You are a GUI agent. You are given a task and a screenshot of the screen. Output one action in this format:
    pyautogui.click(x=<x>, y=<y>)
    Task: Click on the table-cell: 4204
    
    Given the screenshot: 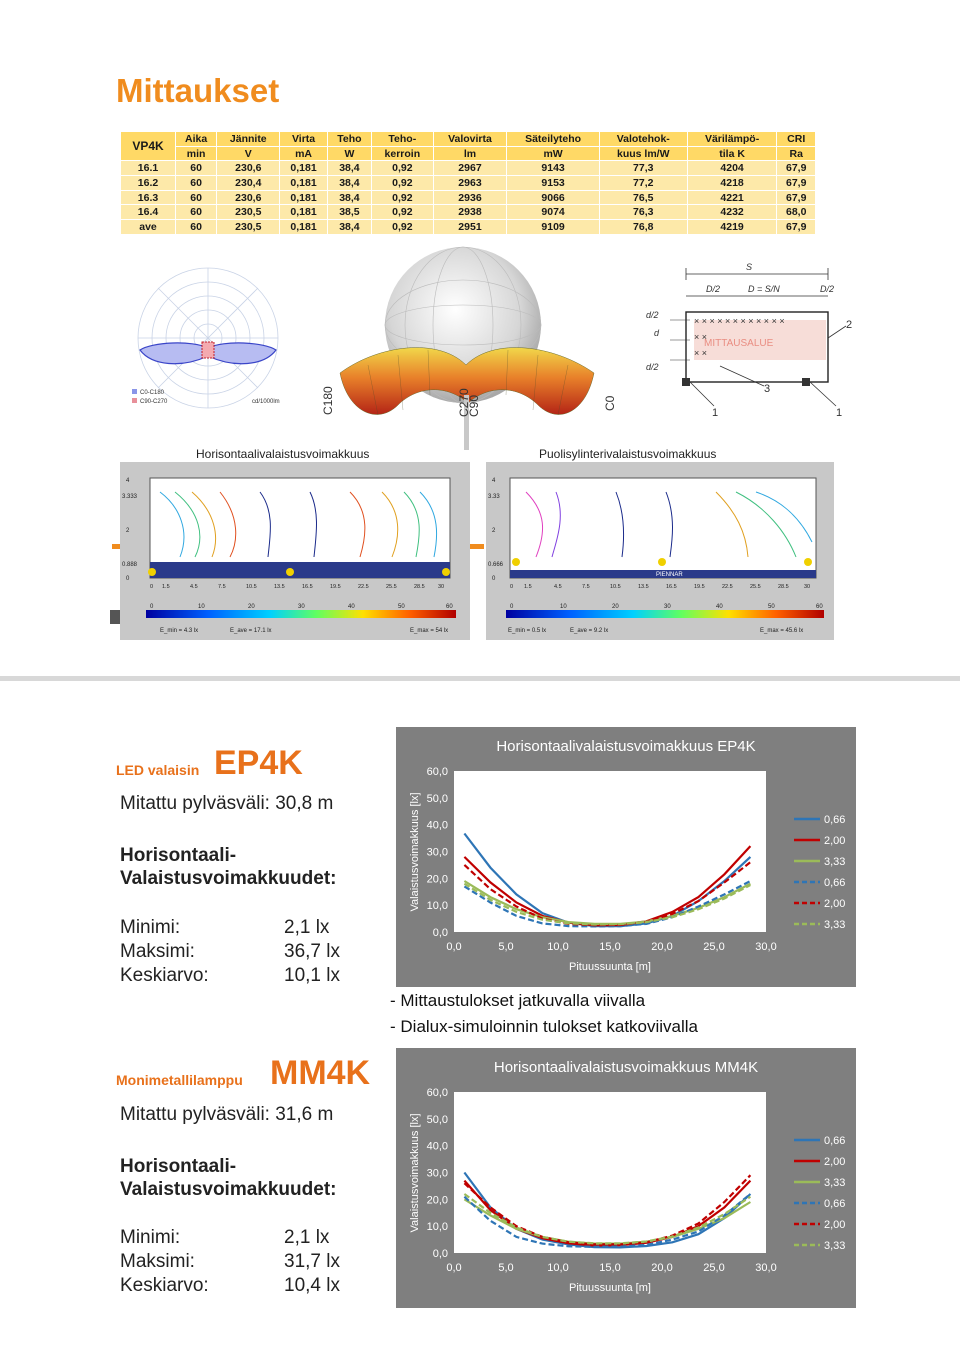 What is the action you would take?
    pyautogui.click(x=732, y=168)
    